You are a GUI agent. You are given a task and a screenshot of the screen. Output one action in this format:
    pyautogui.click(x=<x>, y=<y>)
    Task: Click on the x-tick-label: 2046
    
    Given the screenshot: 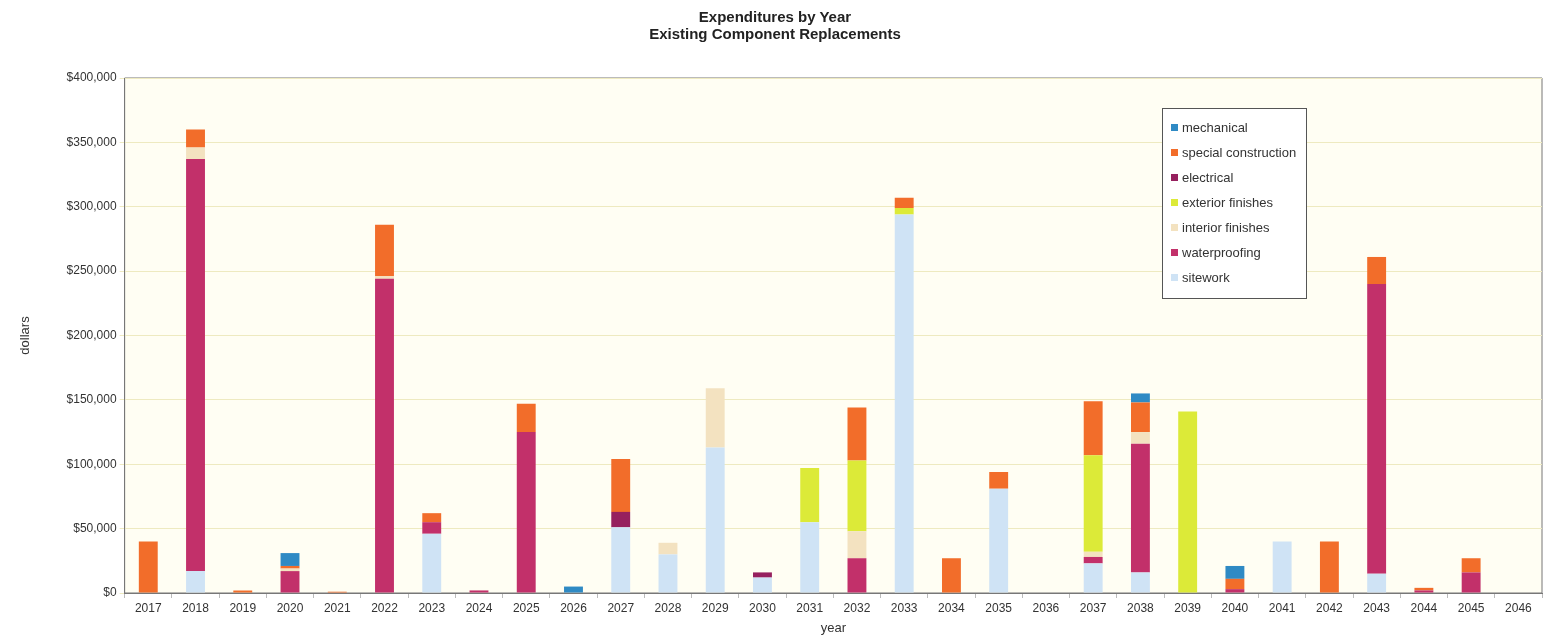 What is the action you would take?
    pyautogui.click(x=1519, y=607)
    